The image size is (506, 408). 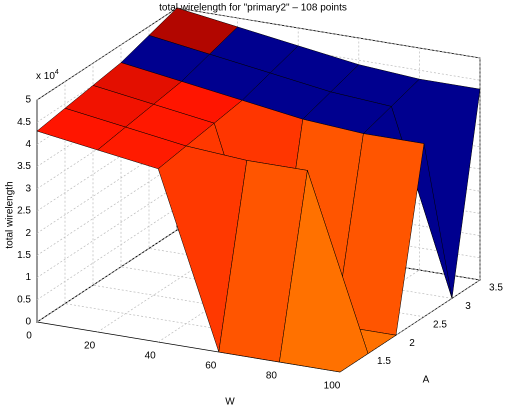 I want to click on x-axis-label: W, so click(x=230, y=402).